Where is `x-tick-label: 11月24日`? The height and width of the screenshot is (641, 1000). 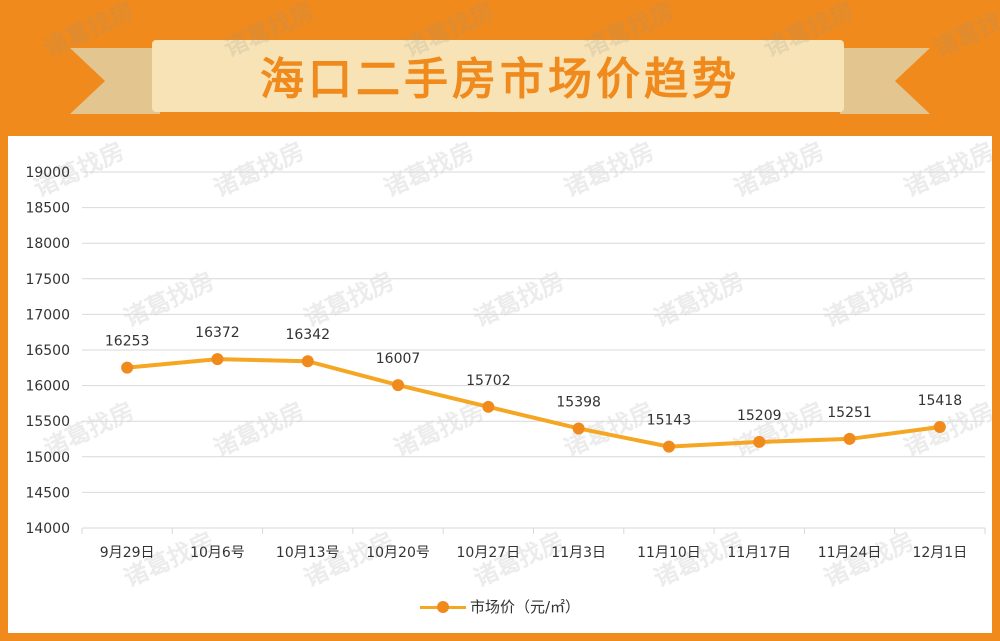 x-tick-label: 11月24日 is located at coordinates (850, 553).